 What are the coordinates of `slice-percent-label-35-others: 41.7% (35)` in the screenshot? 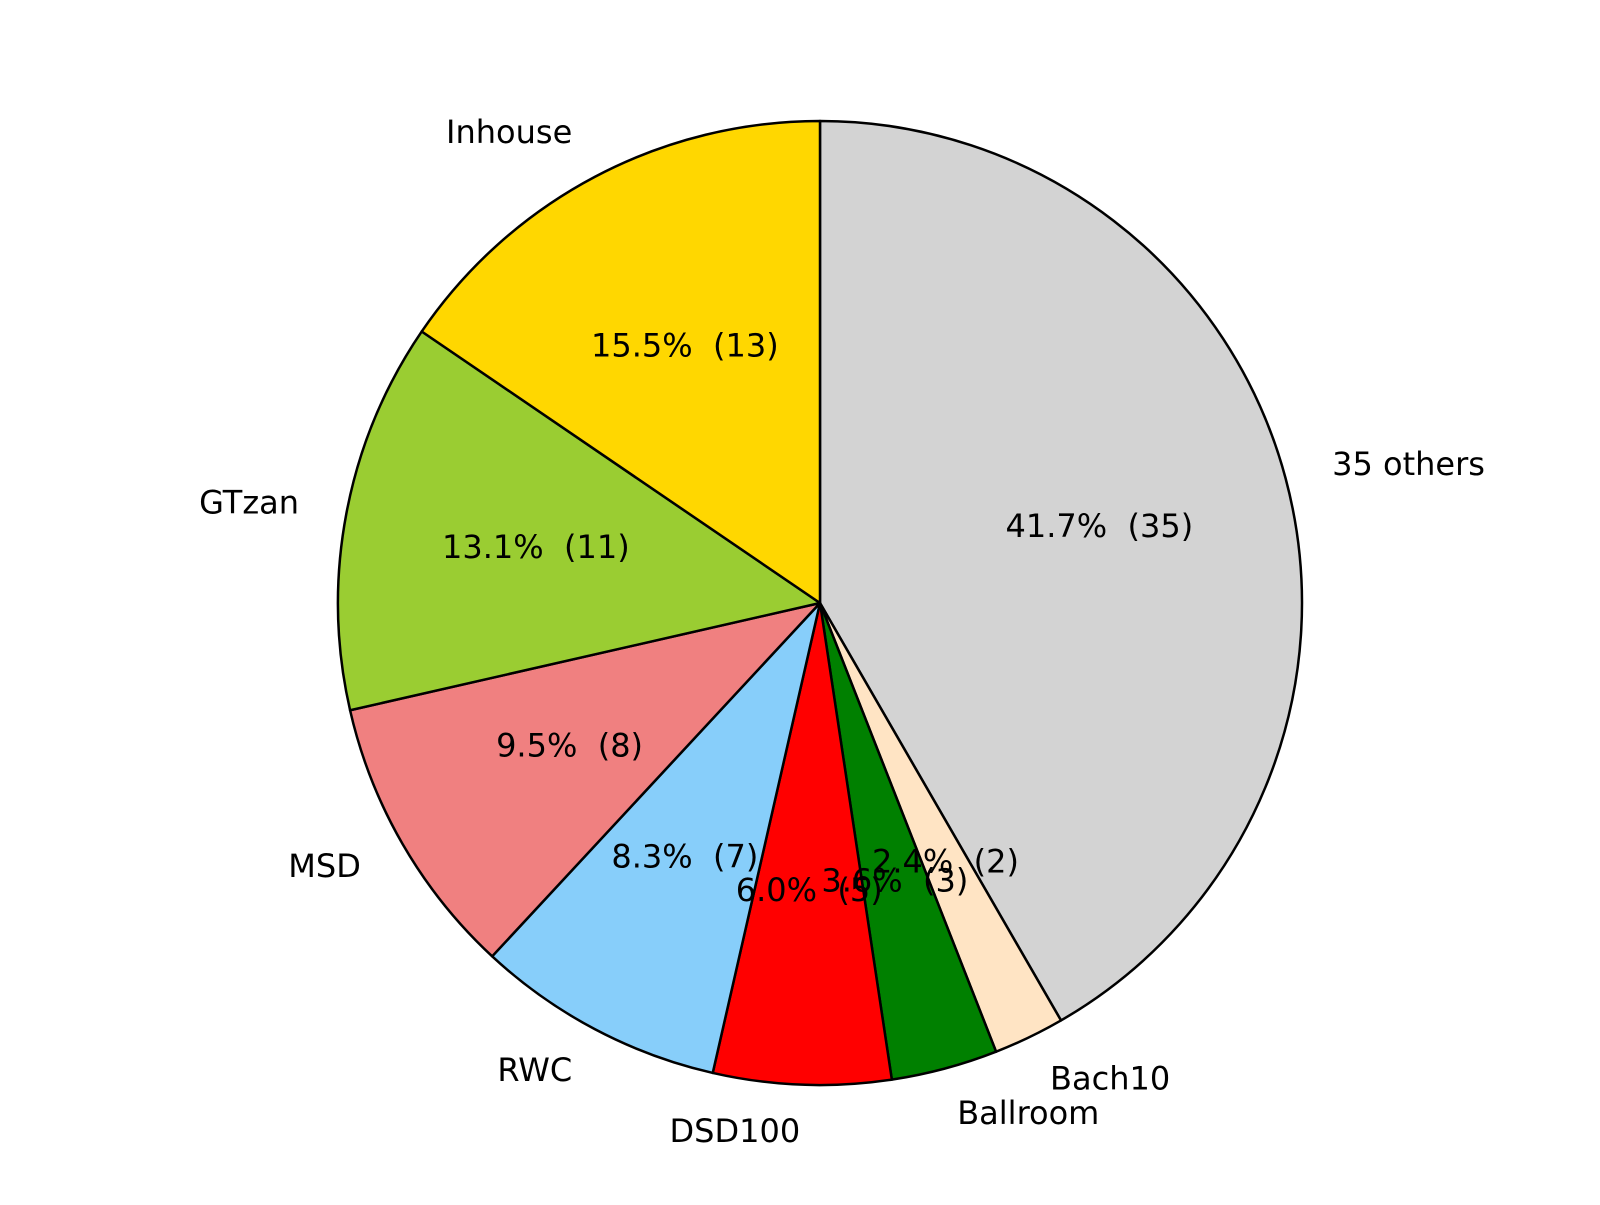 It's located at (1100, 526).